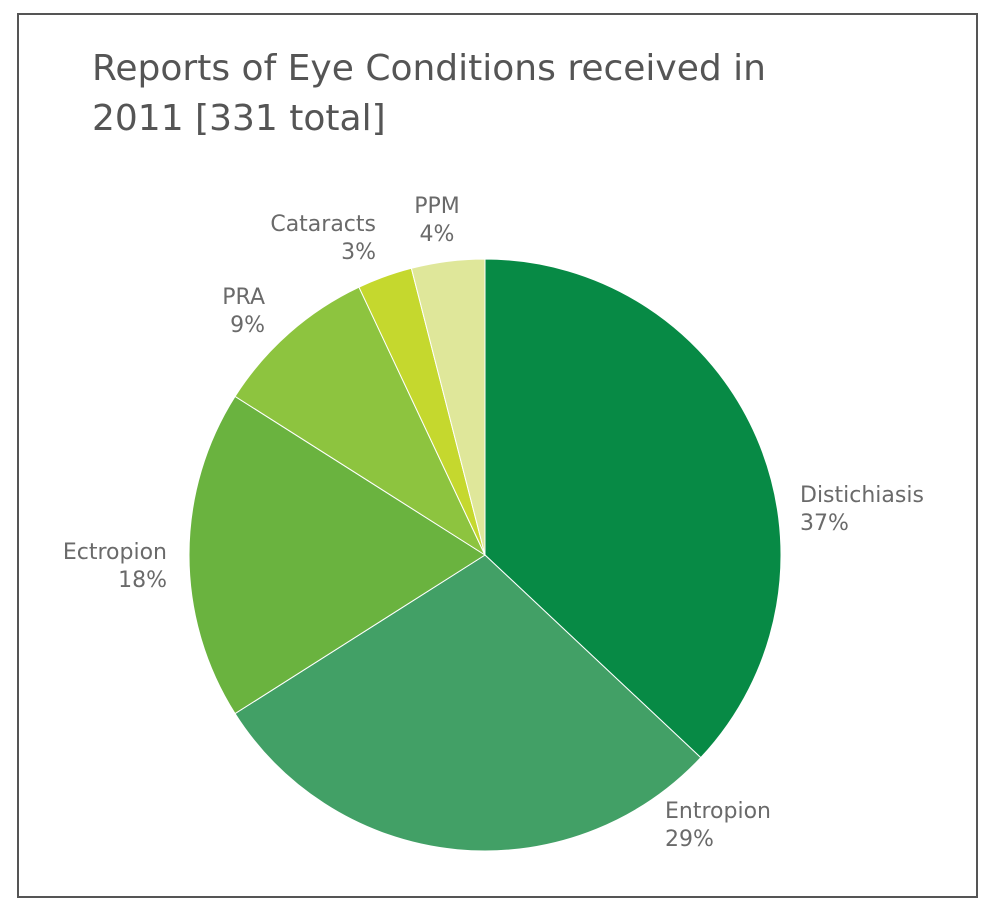 The height and width of the screenshot is (915, 1000). Describe the element at coordinates (243, 297) in the screenshot. I see `slice-label: PRA` at that location.